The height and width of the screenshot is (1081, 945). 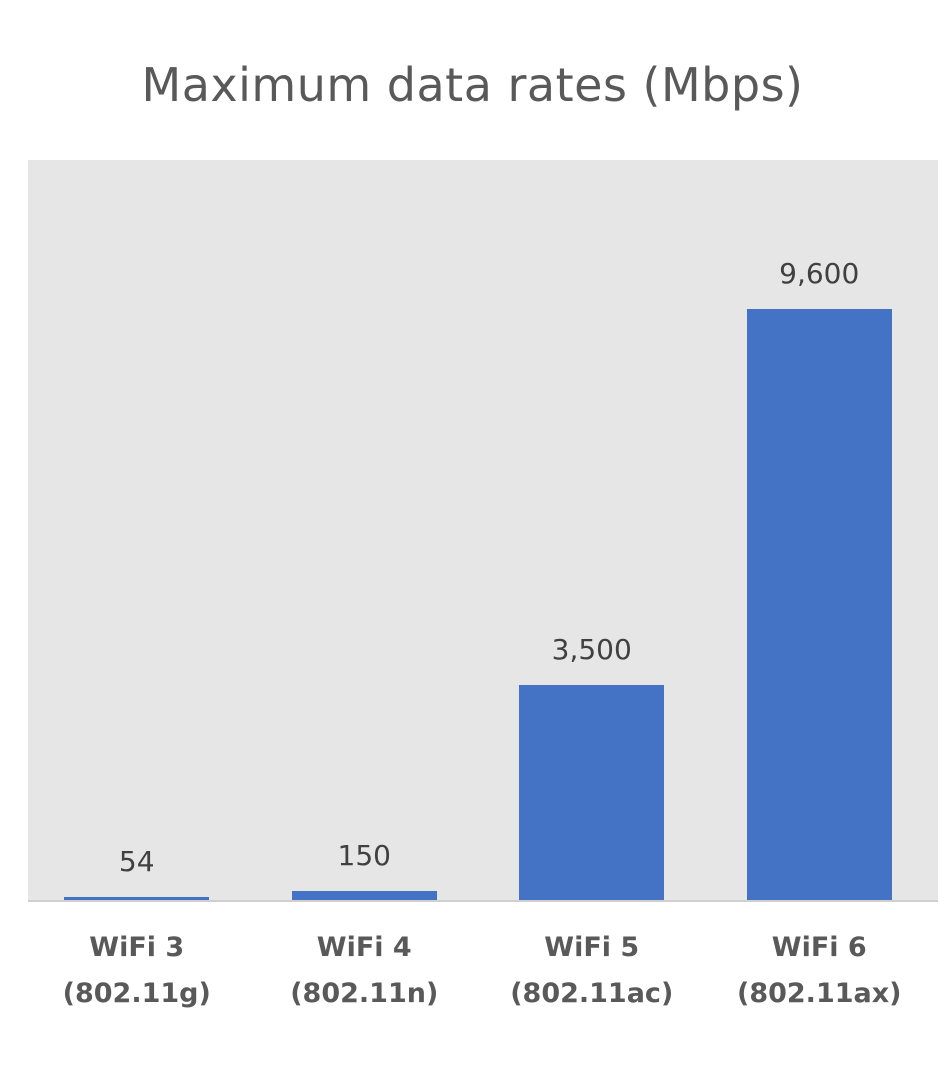 What do you see at coordinates (364, 855) in the screenshot?
I see `data-label-2: 150` at bounding box center [364, 855].